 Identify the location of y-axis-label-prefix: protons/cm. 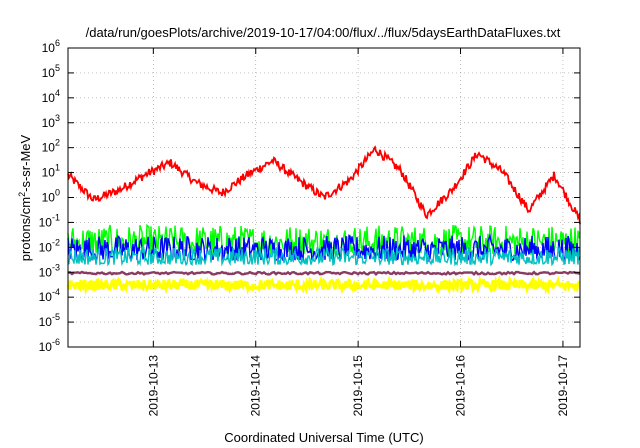
(25, 229).